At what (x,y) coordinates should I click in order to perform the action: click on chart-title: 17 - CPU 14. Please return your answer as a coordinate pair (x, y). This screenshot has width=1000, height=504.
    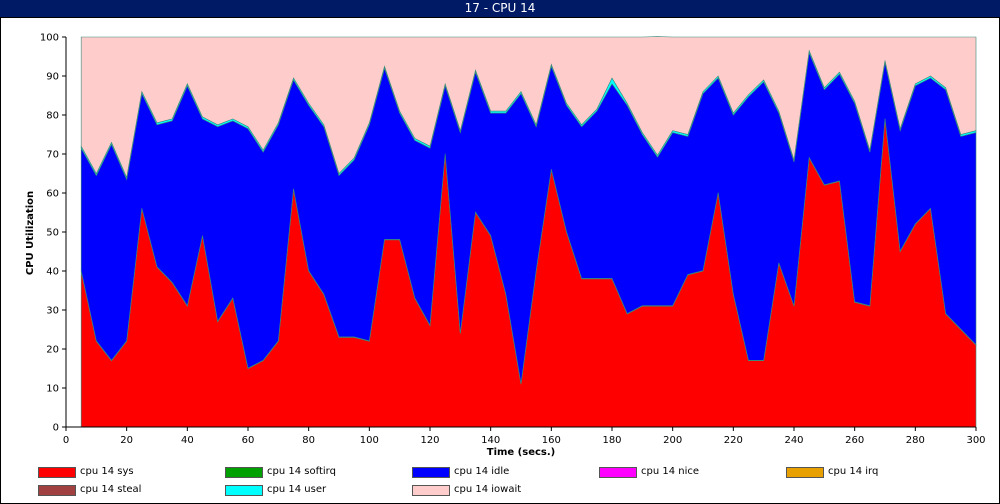
    Looking at the image, I should click on (500, 8).